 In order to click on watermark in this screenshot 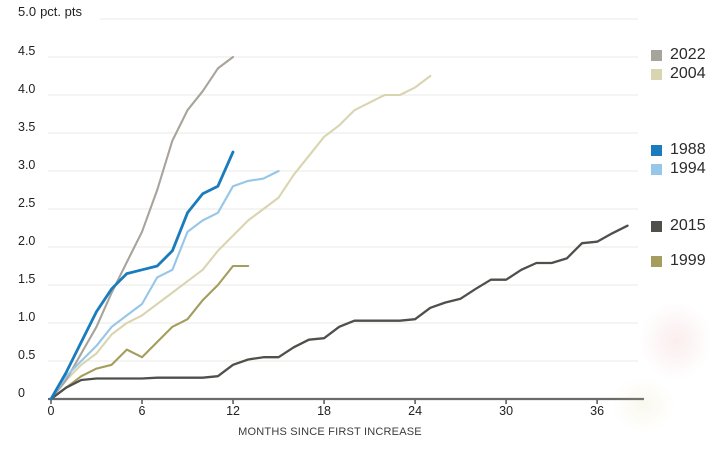, I will do `click(660, 365)`.